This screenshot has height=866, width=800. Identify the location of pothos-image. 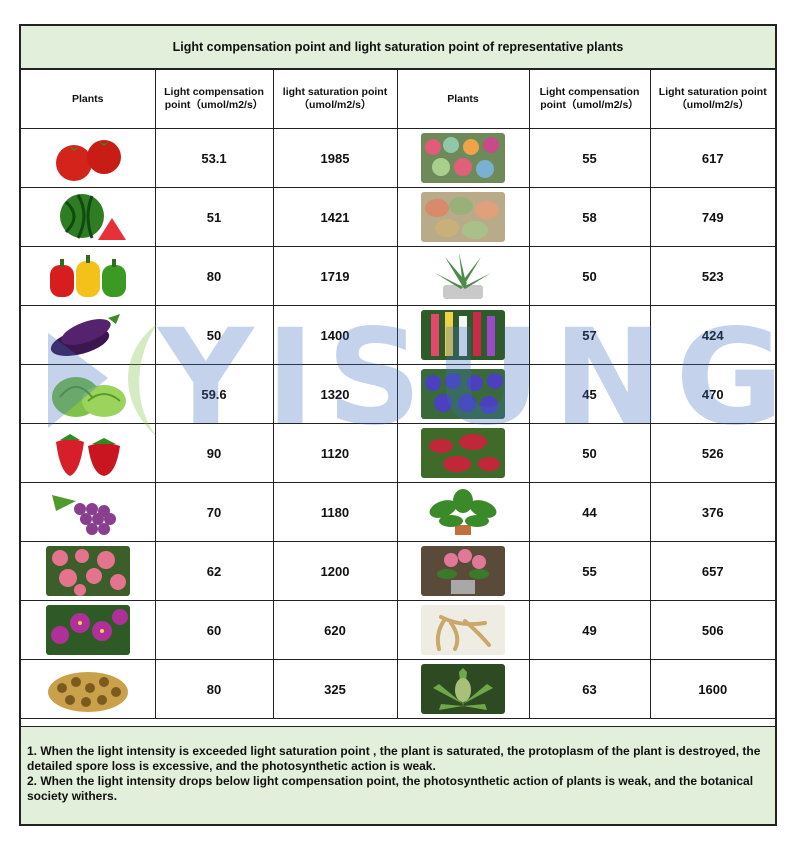
(463, 512).